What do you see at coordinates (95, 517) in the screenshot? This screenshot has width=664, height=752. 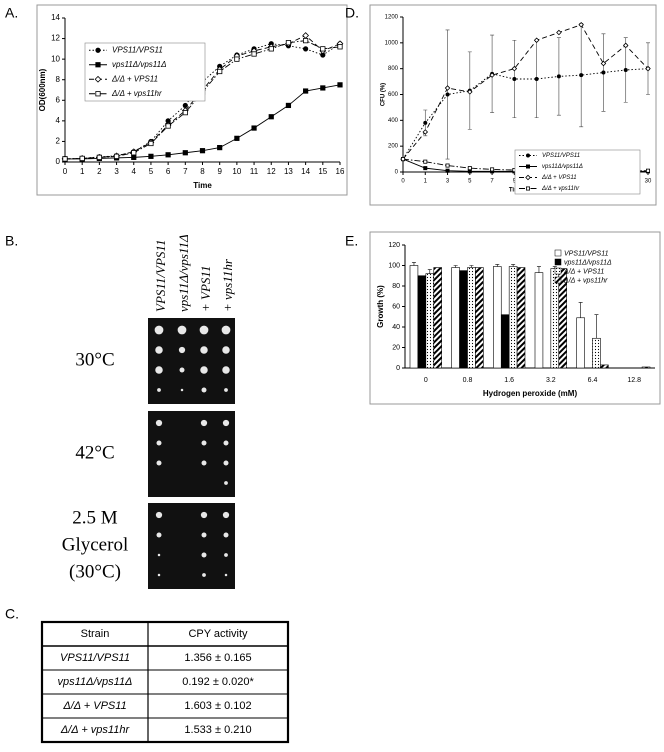 I see `plate-row-label: 2.5 M` at bounding box center [95, 517].